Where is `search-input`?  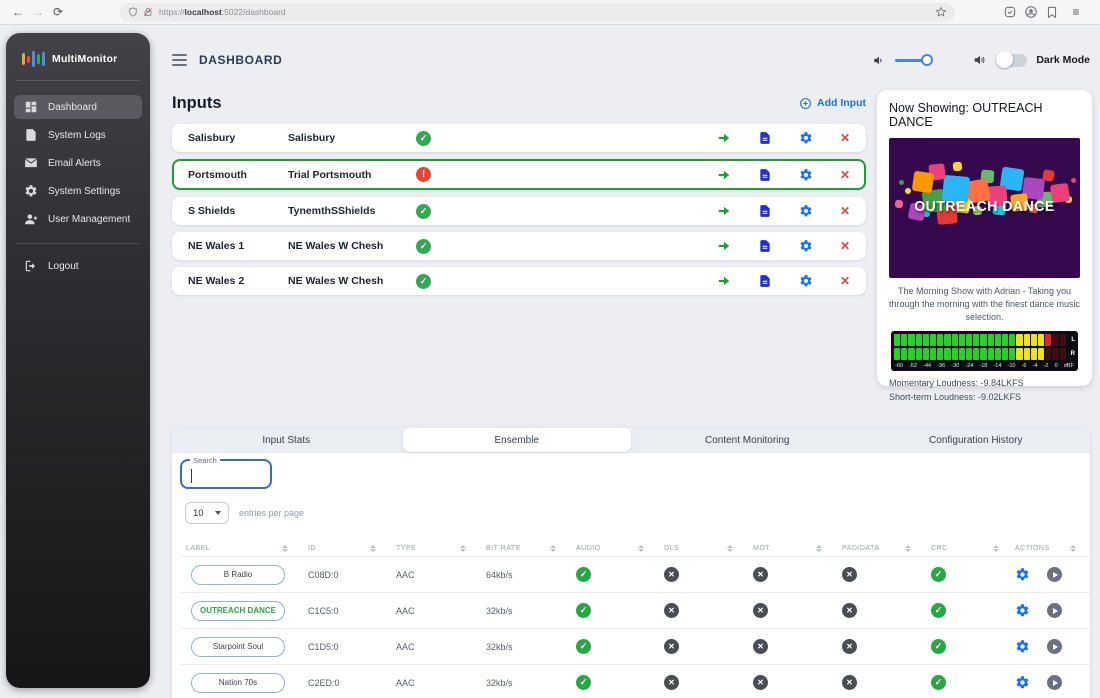
search-input is located at coordinates (226, 474).